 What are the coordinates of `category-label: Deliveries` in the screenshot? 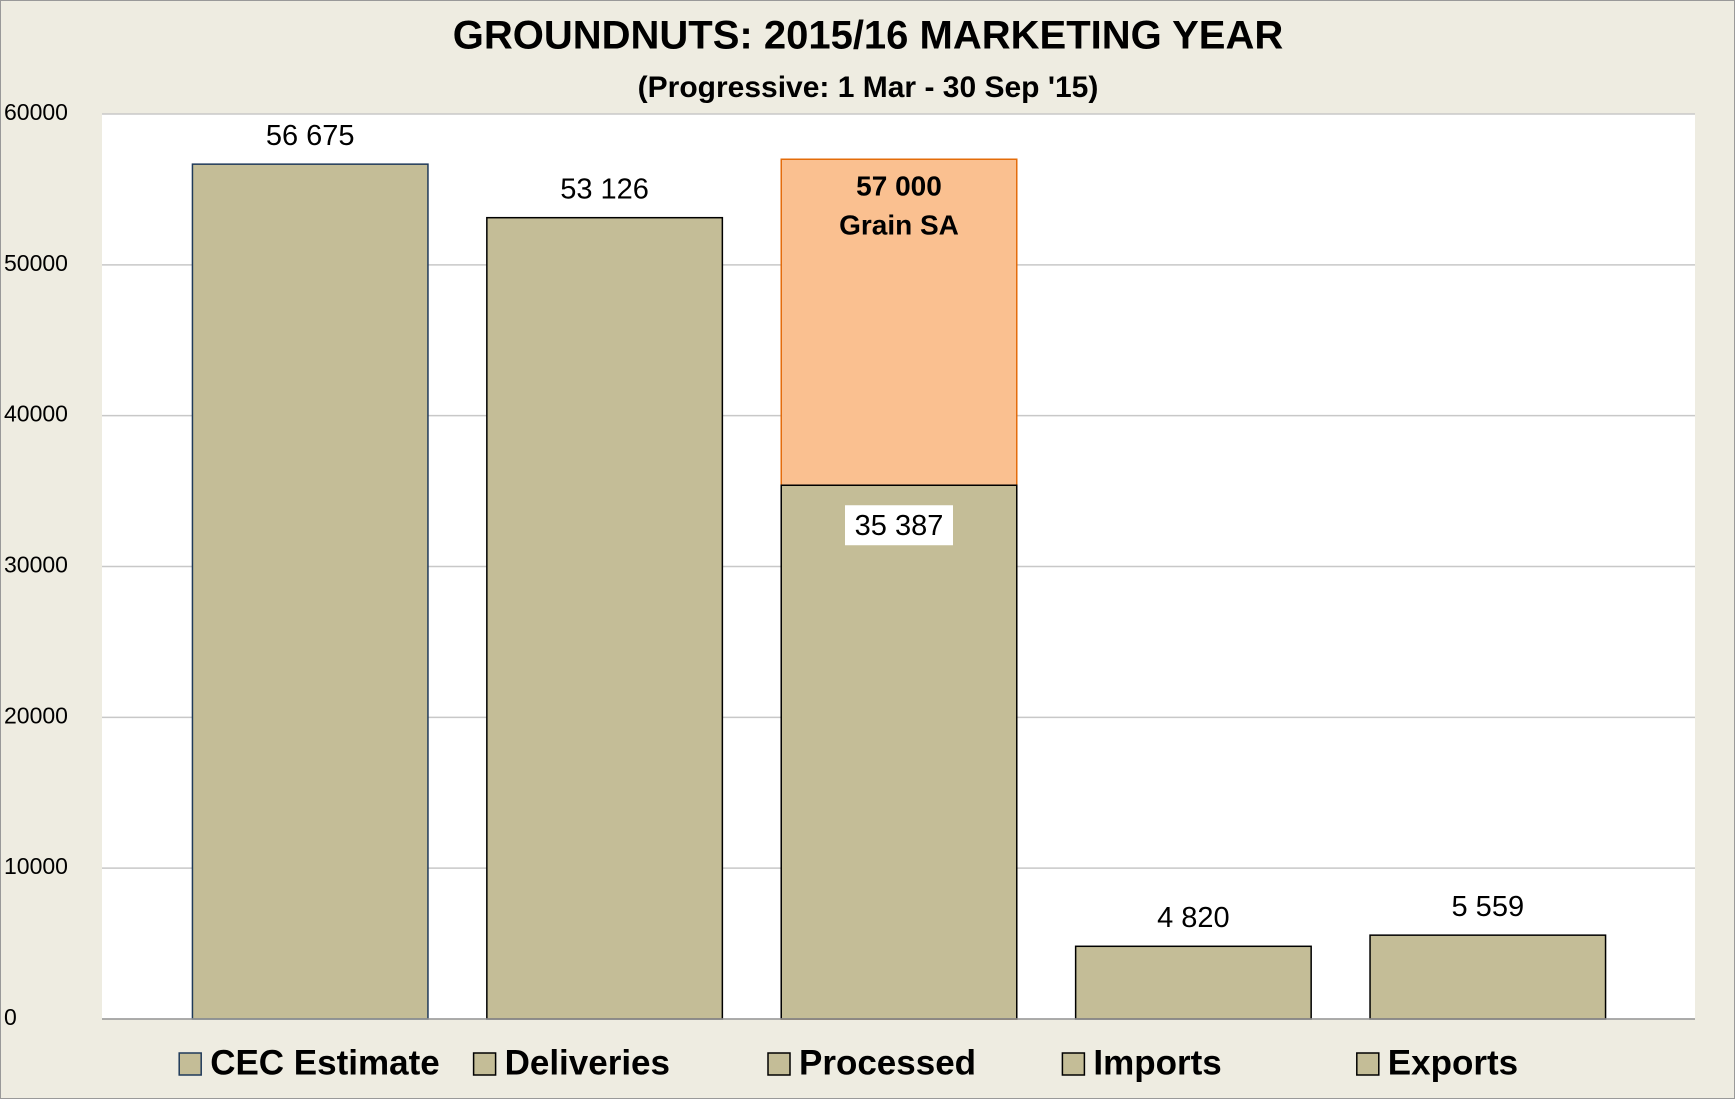 It's located at (587, 1062).